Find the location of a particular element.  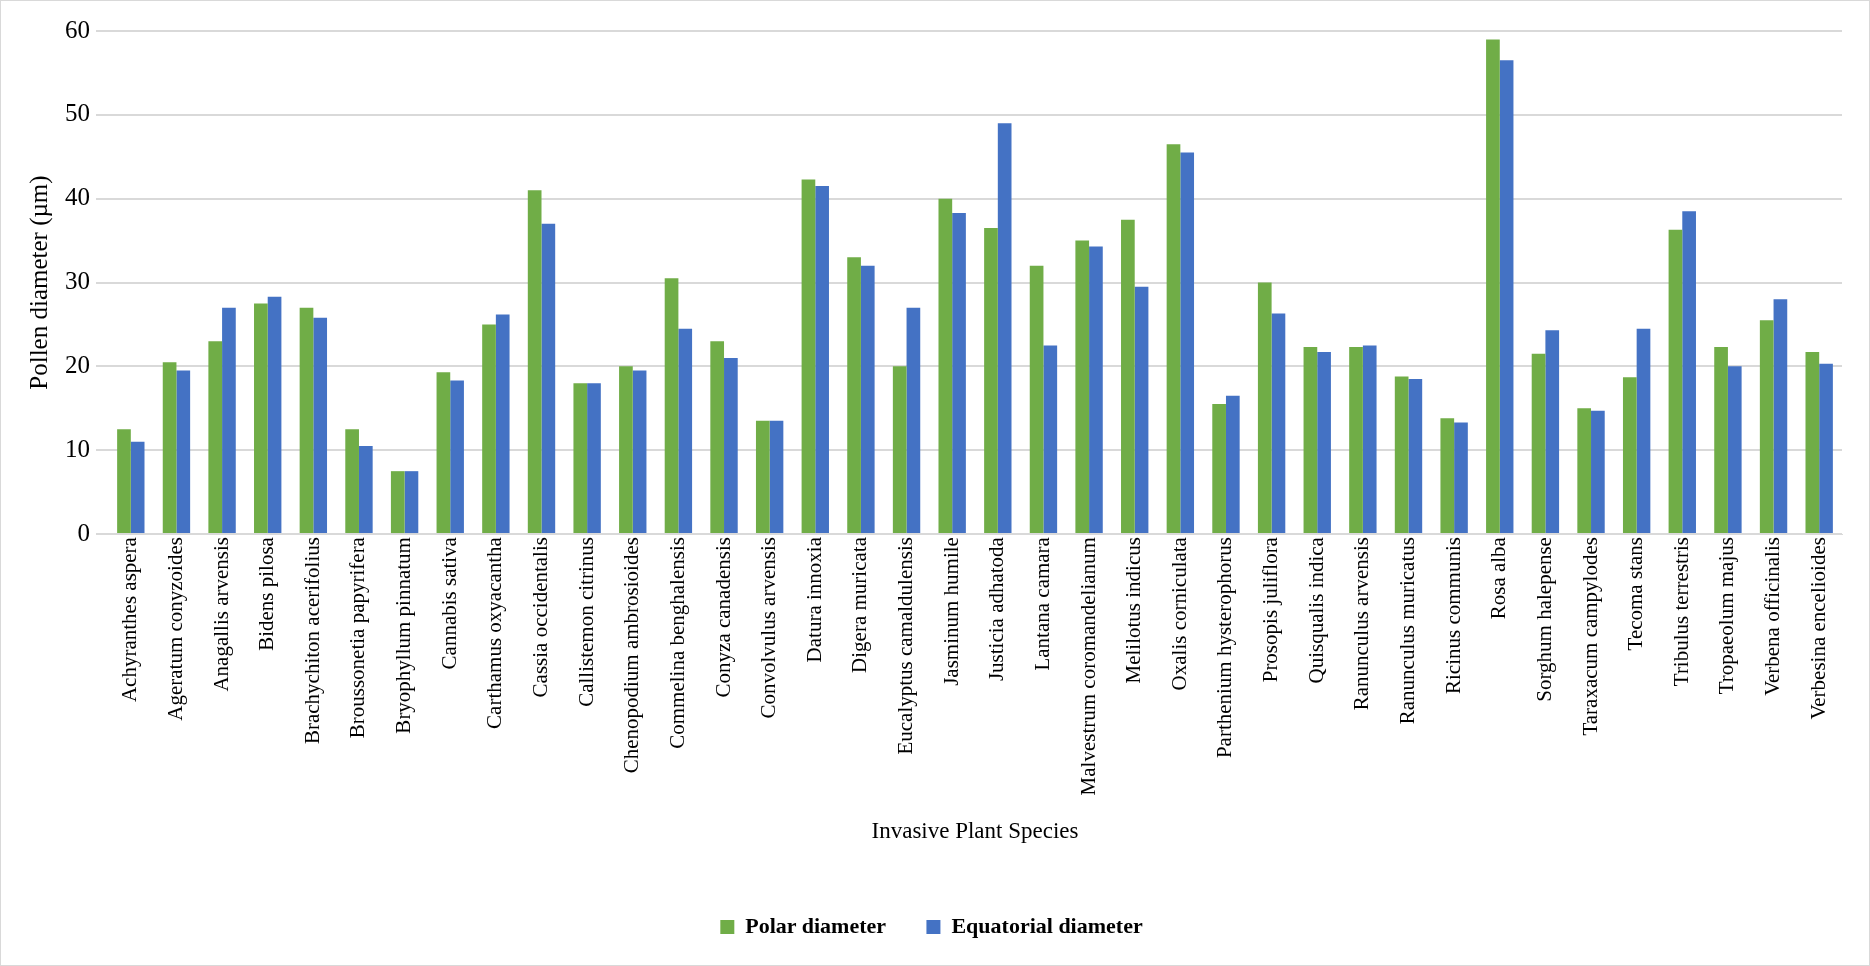

x-tick-label: Lantana camara is located at coordinates (1041, 603).